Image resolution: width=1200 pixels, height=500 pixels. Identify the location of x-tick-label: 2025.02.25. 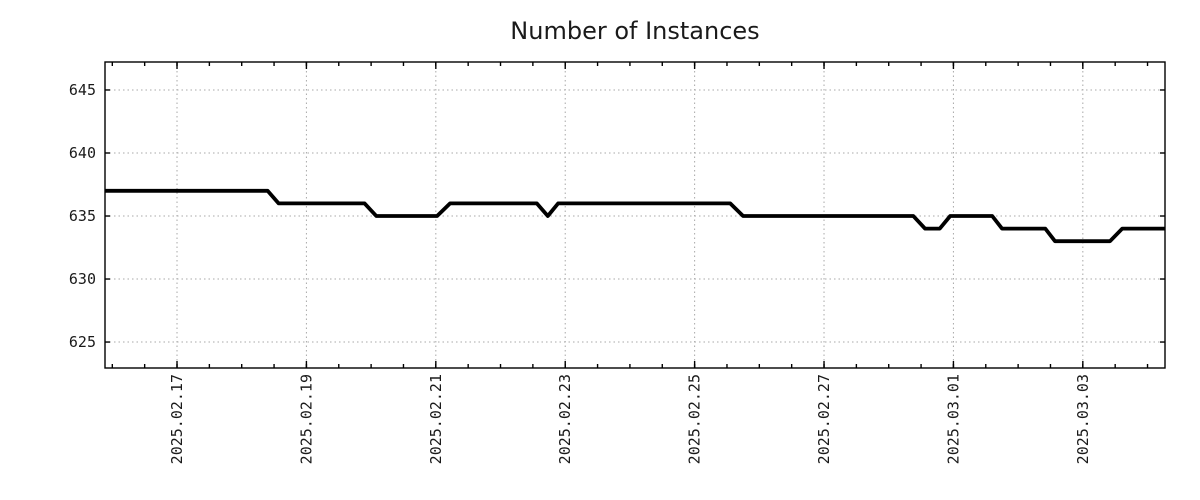
(695, 419).